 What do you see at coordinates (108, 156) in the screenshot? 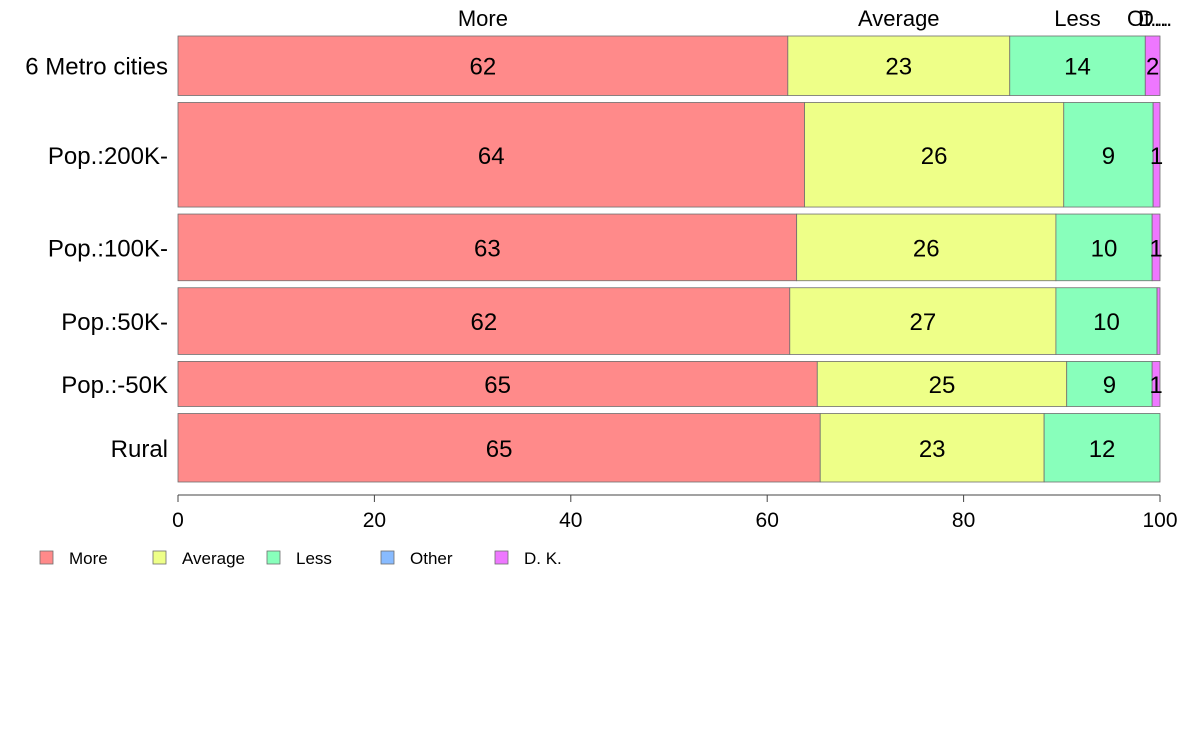
I see `y-tick-label: Pop.:200K-` at bounding box center [108, 156].